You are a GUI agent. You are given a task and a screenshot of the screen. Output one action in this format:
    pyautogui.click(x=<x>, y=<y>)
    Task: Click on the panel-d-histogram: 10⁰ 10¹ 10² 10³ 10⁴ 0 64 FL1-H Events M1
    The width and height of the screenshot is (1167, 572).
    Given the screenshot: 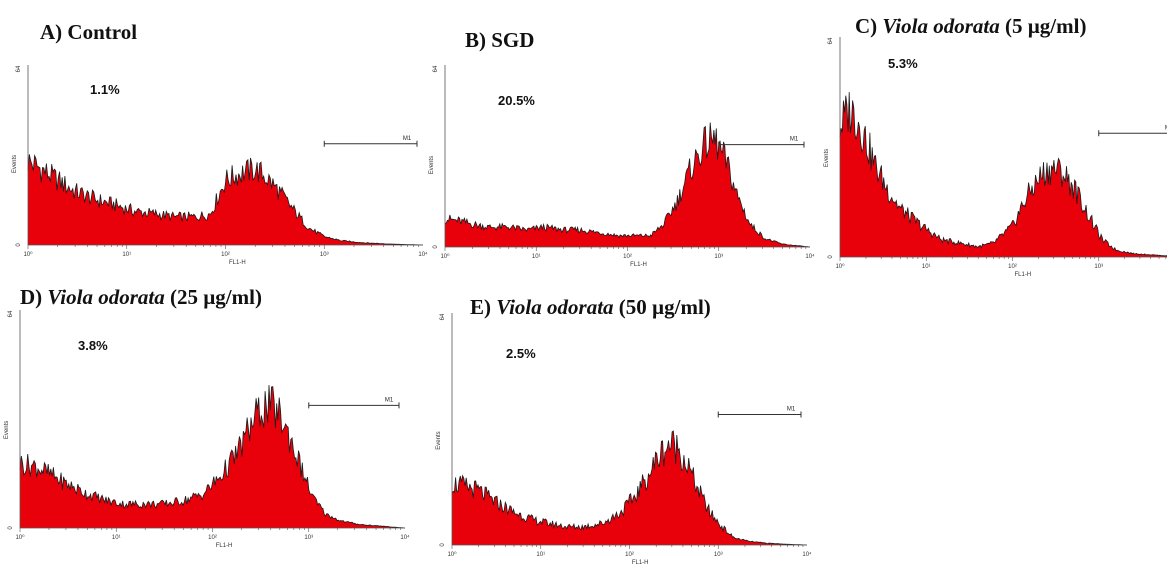 What is the action you would take?
    pyautogui.click(x=207, y=429)
    